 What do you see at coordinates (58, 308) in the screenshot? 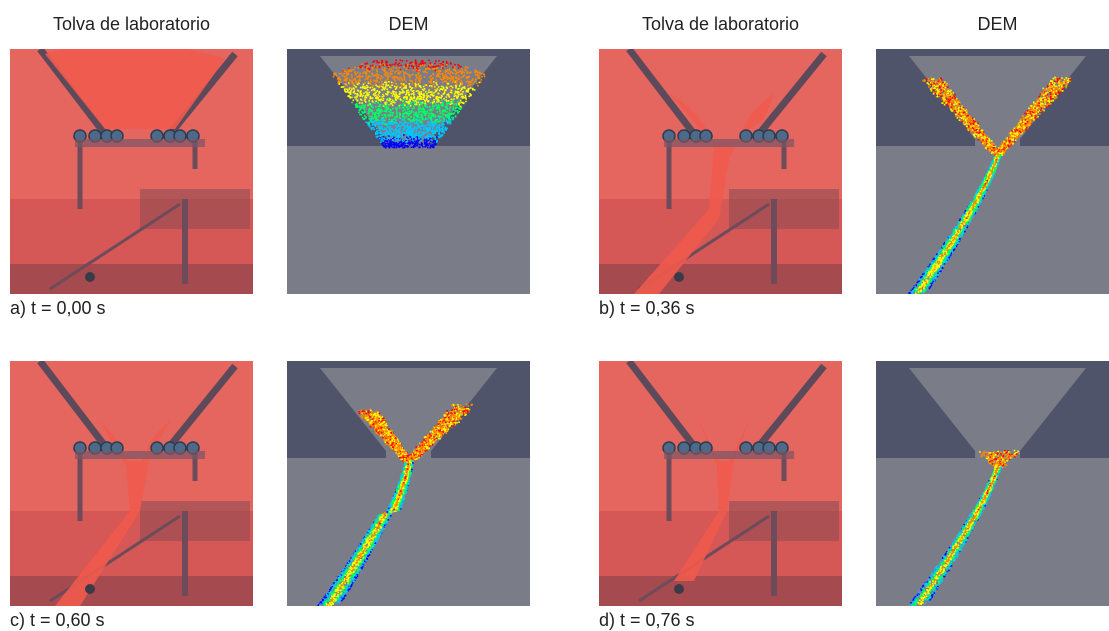
I see `caption-a: a) t = 0,00 s` at bounding box center [58, 308].